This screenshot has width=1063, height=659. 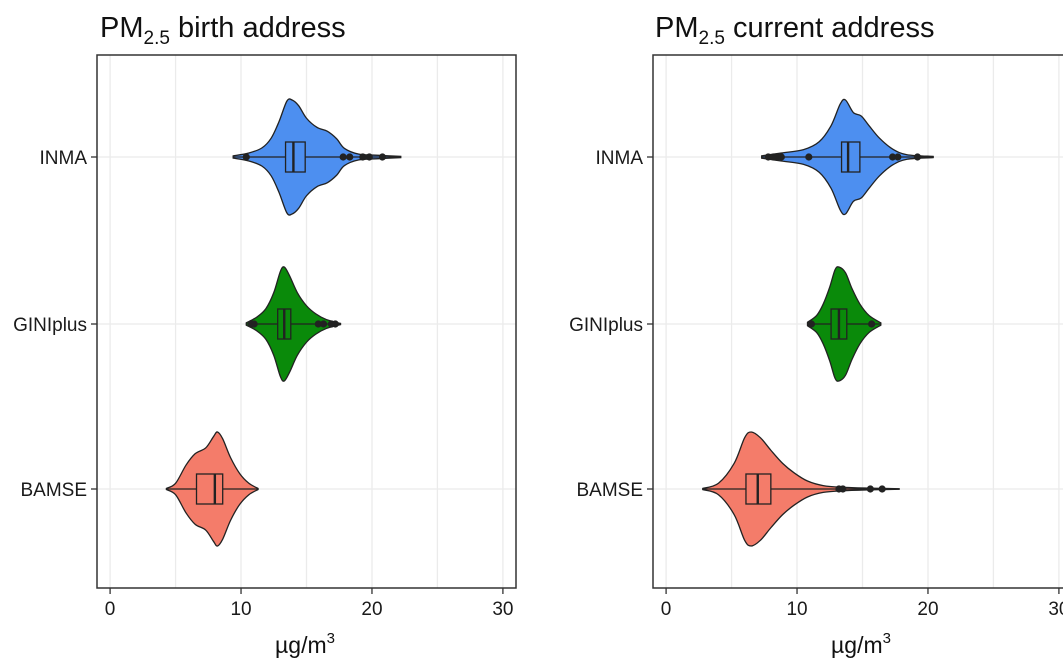 I want to click on chart-title: PM2.5 current address, so click(x=794, y=30).